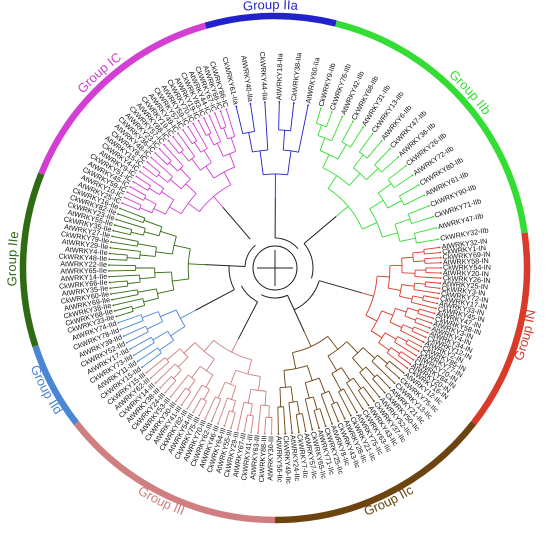 Image resolution: width=550 pixels, height=541 pixels. What do you see at coordinates (280, 459) in the screenshot?
I see `leaf-label: AtWRKY56-IIc` at bounding box center [280, 459].